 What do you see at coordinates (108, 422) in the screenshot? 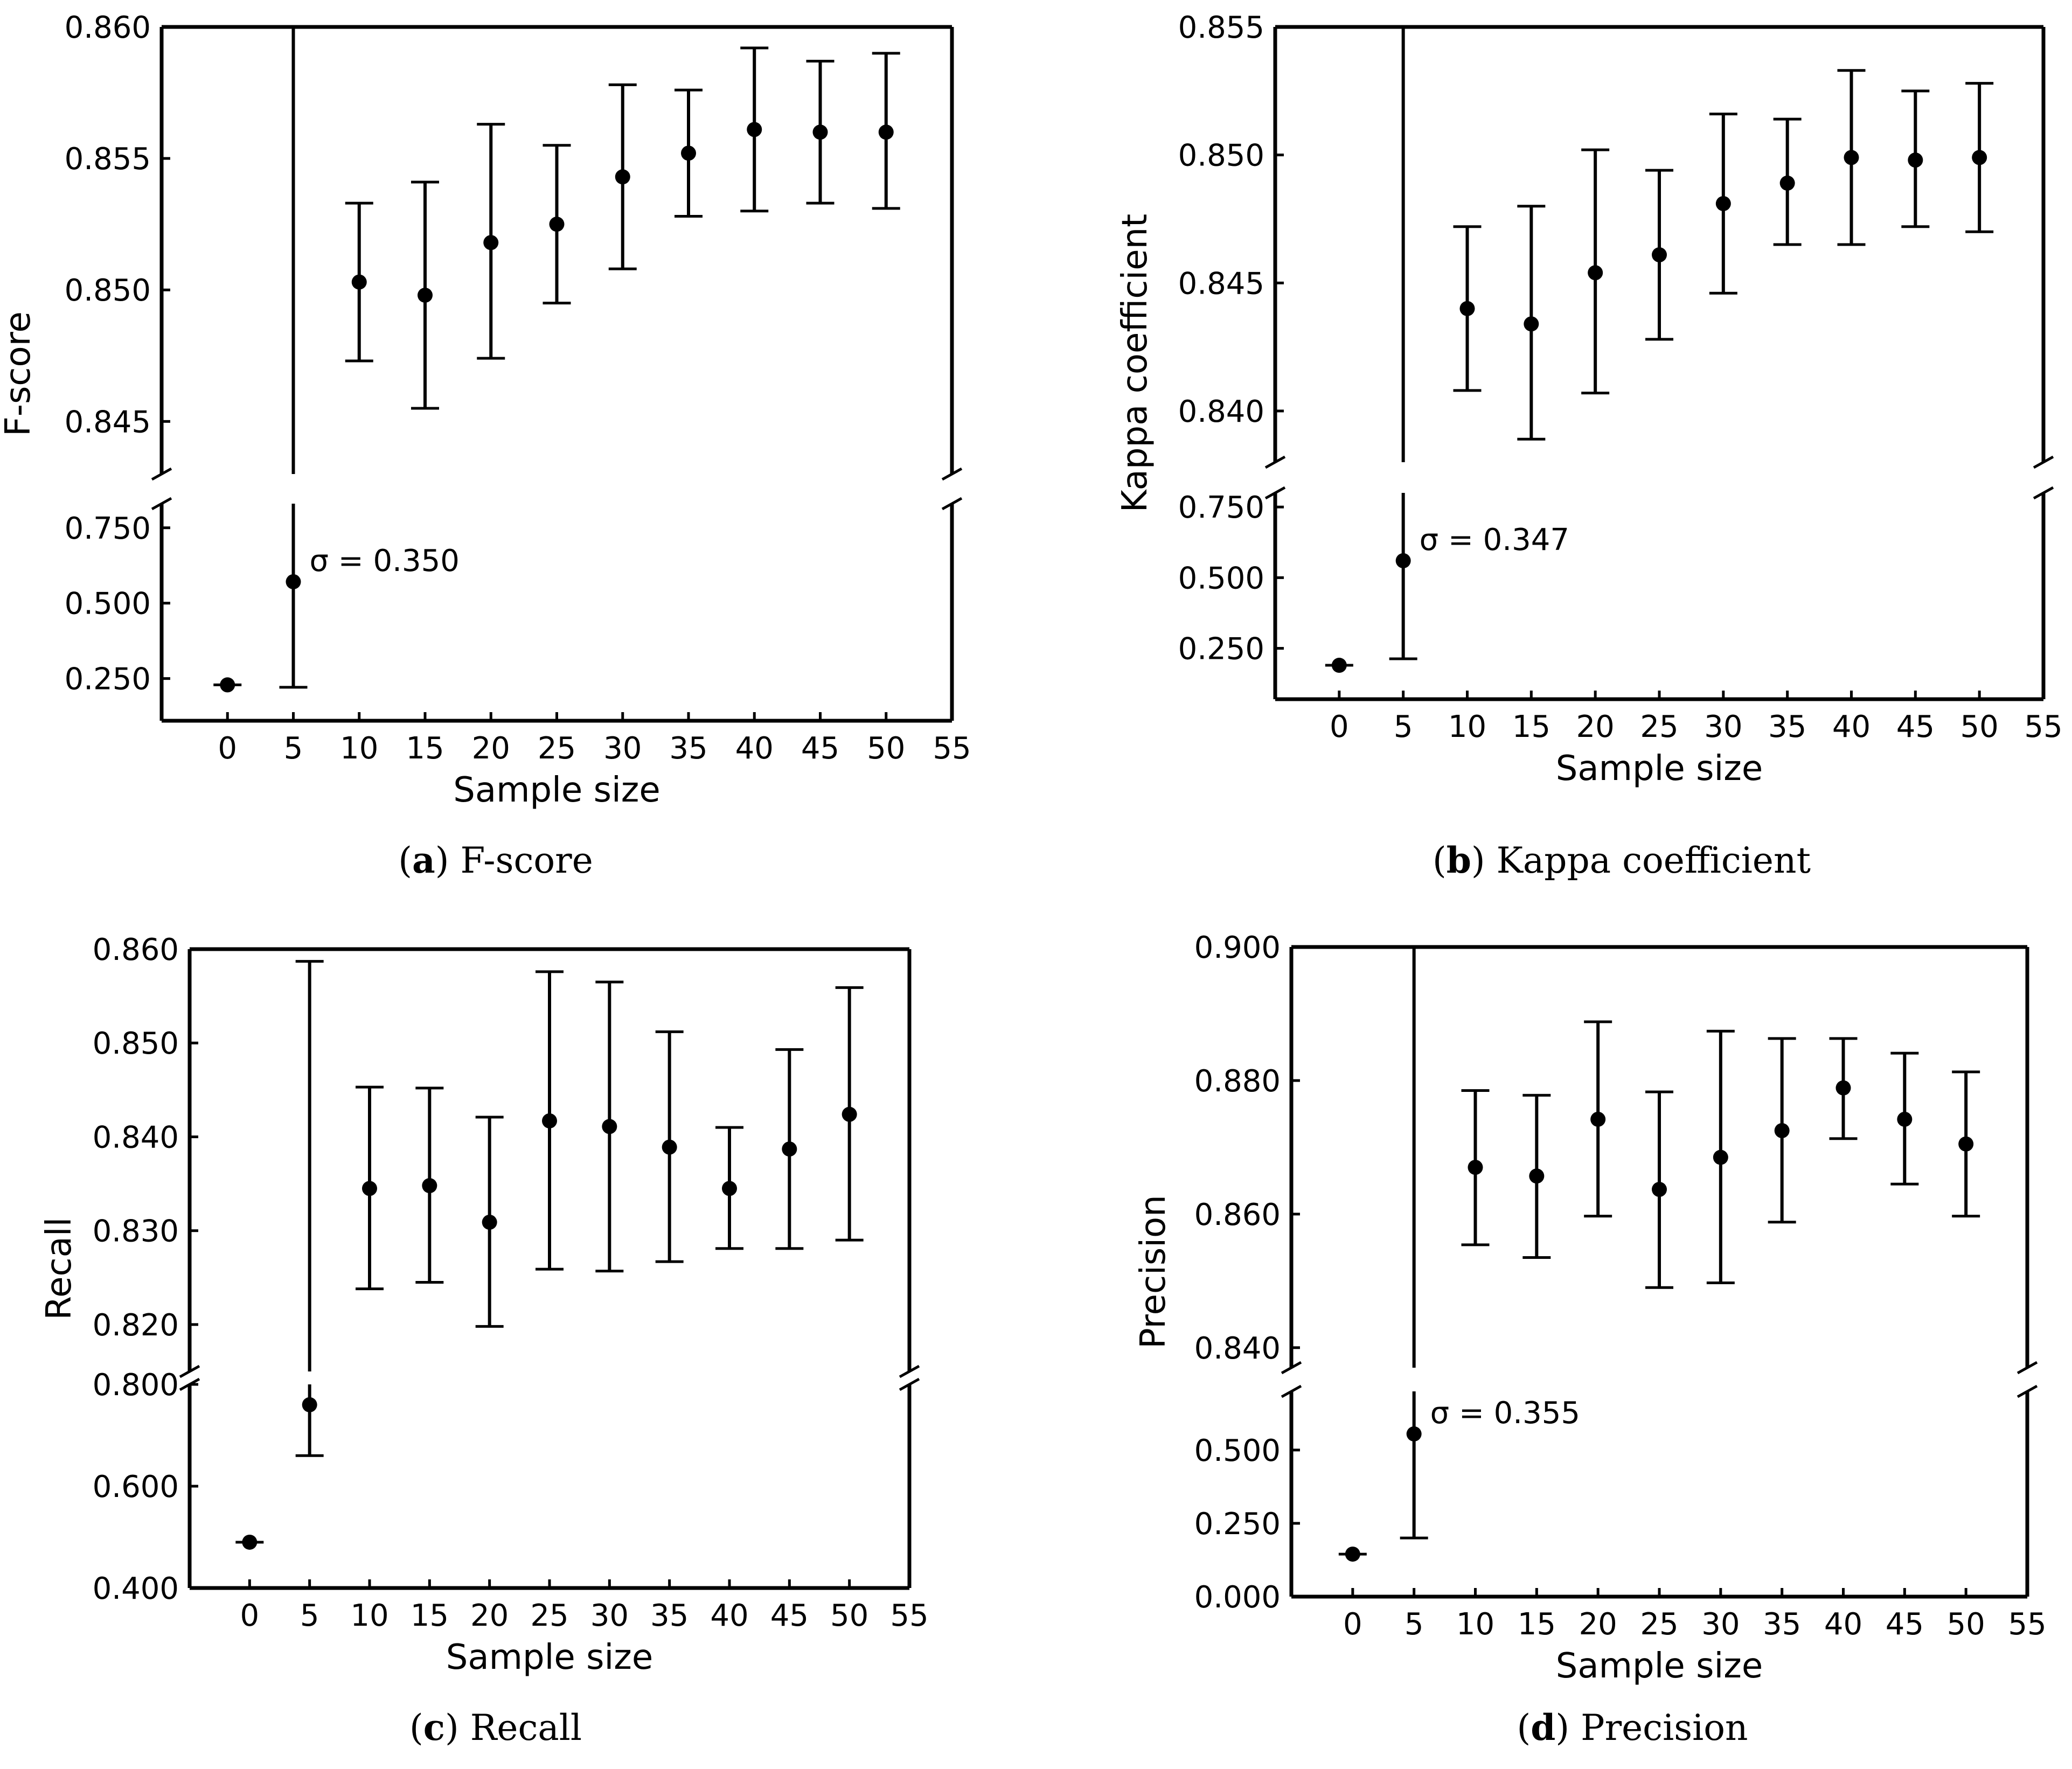
I see `y-tick-label-top: 0.845` at bounding box center [108, 422].